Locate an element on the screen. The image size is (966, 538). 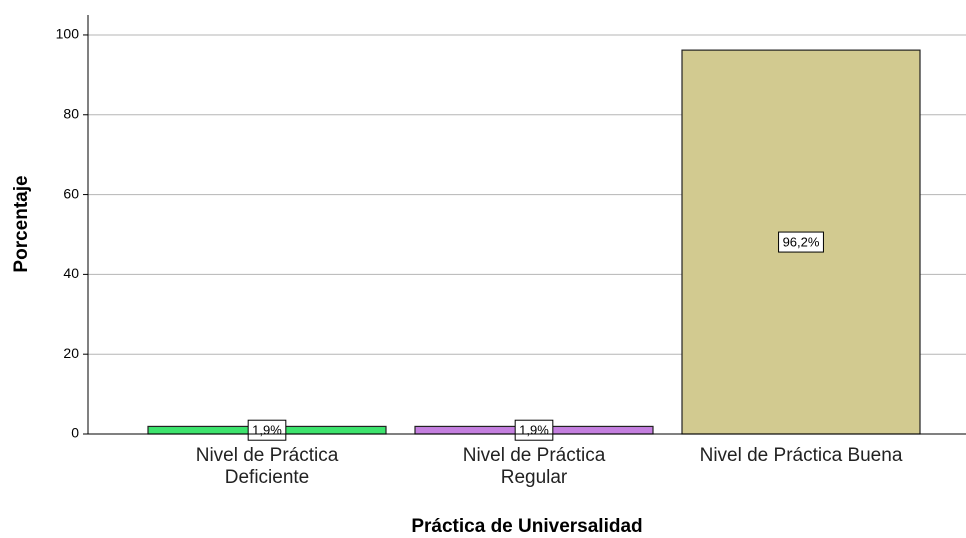
y-tick-label: 0 is located at coordinates (75, 433).